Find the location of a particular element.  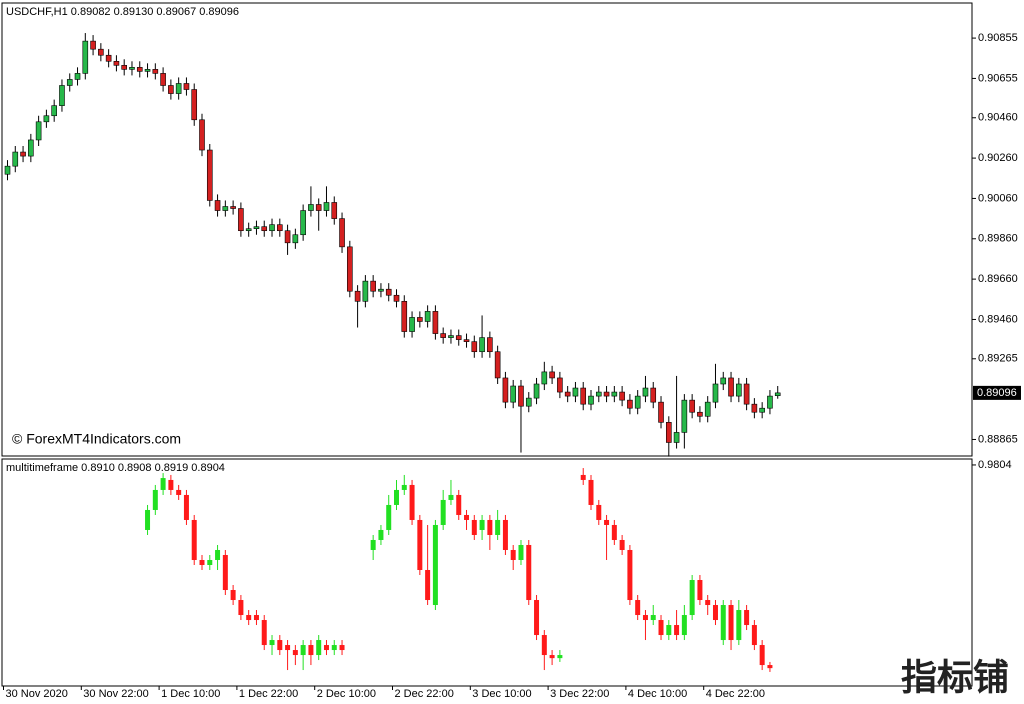

y-tick-label: 0.90060 is located at coordinates (998, 198).